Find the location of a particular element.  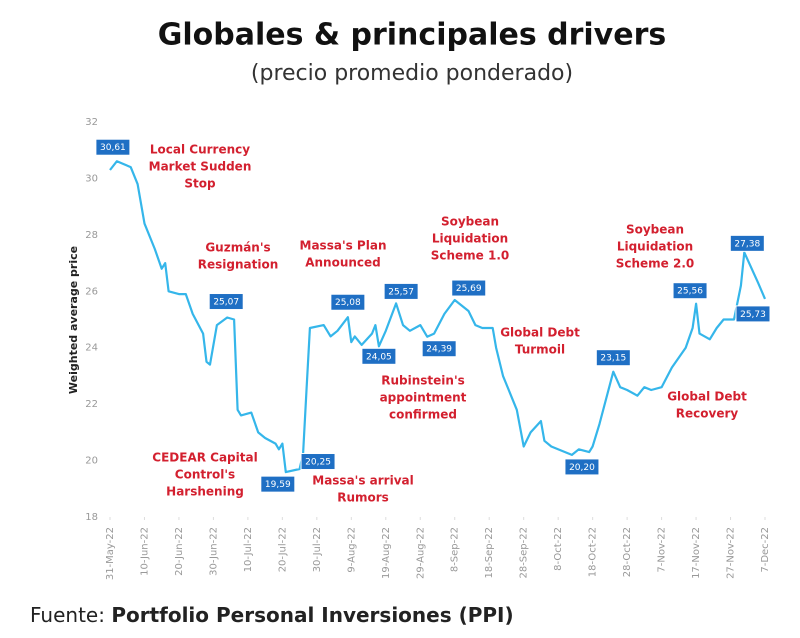

annotation: Market Sudden is located at coordinates (200, 167).